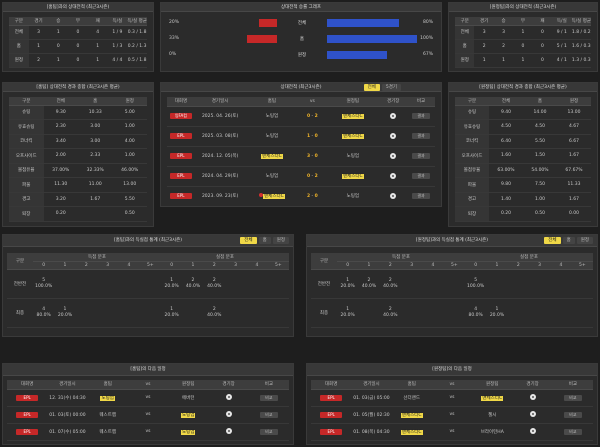  What do you see at coordinates (228, 385) in the screenshot?
I see `next_home-col-header: 경기장` at bounding box center [228, 385].